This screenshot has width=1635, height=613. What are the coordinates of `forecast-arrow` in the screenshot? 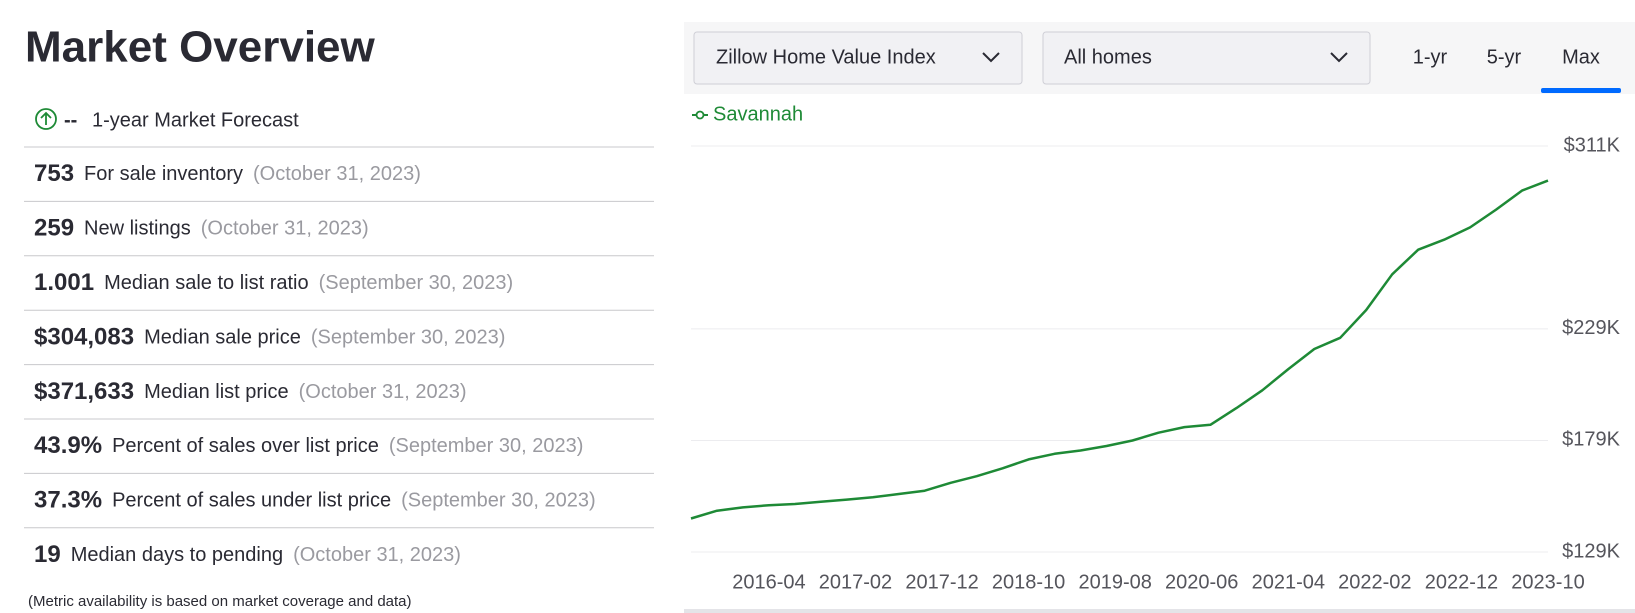 It's located at (46, 118).